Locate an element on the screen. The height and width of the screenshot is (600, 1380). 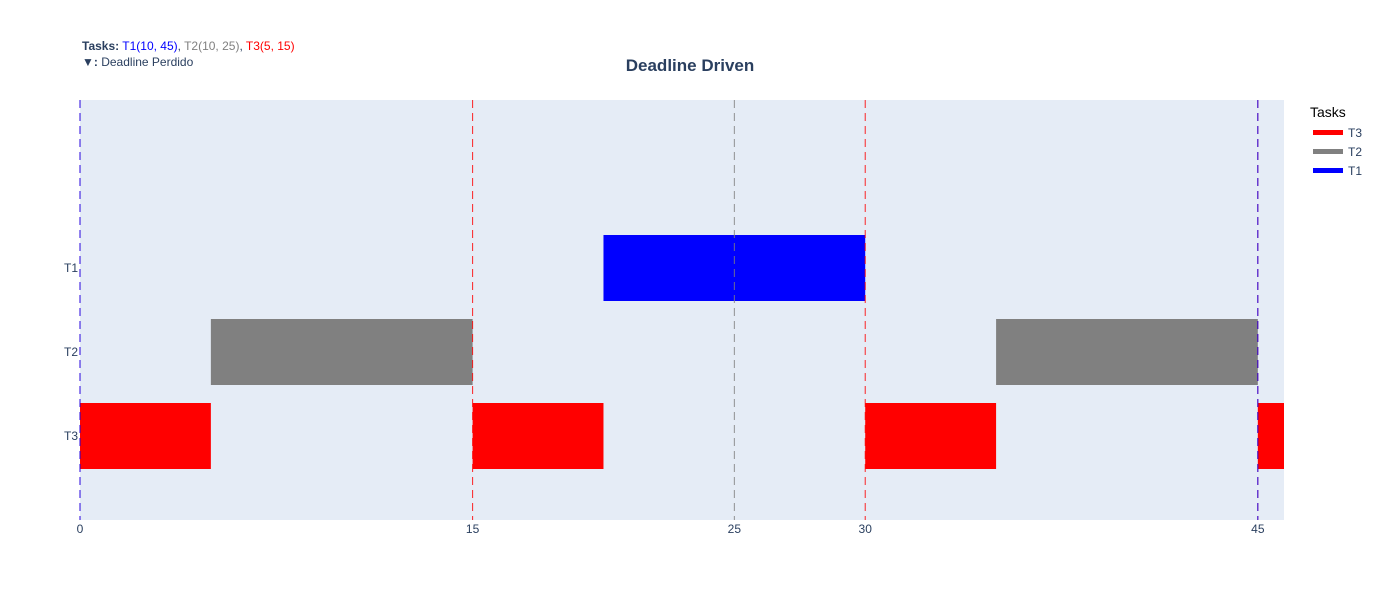
legend-item-t3: T3 is located at coordinates (1336, 132).